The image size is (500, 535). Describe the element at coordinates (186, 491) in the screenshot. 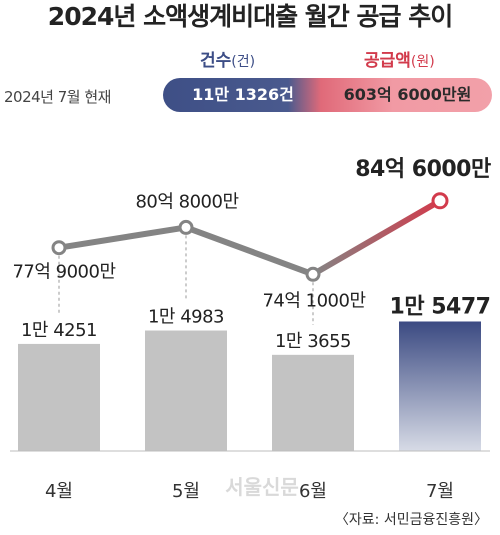

I see `category-label-2: 5월` at that location.